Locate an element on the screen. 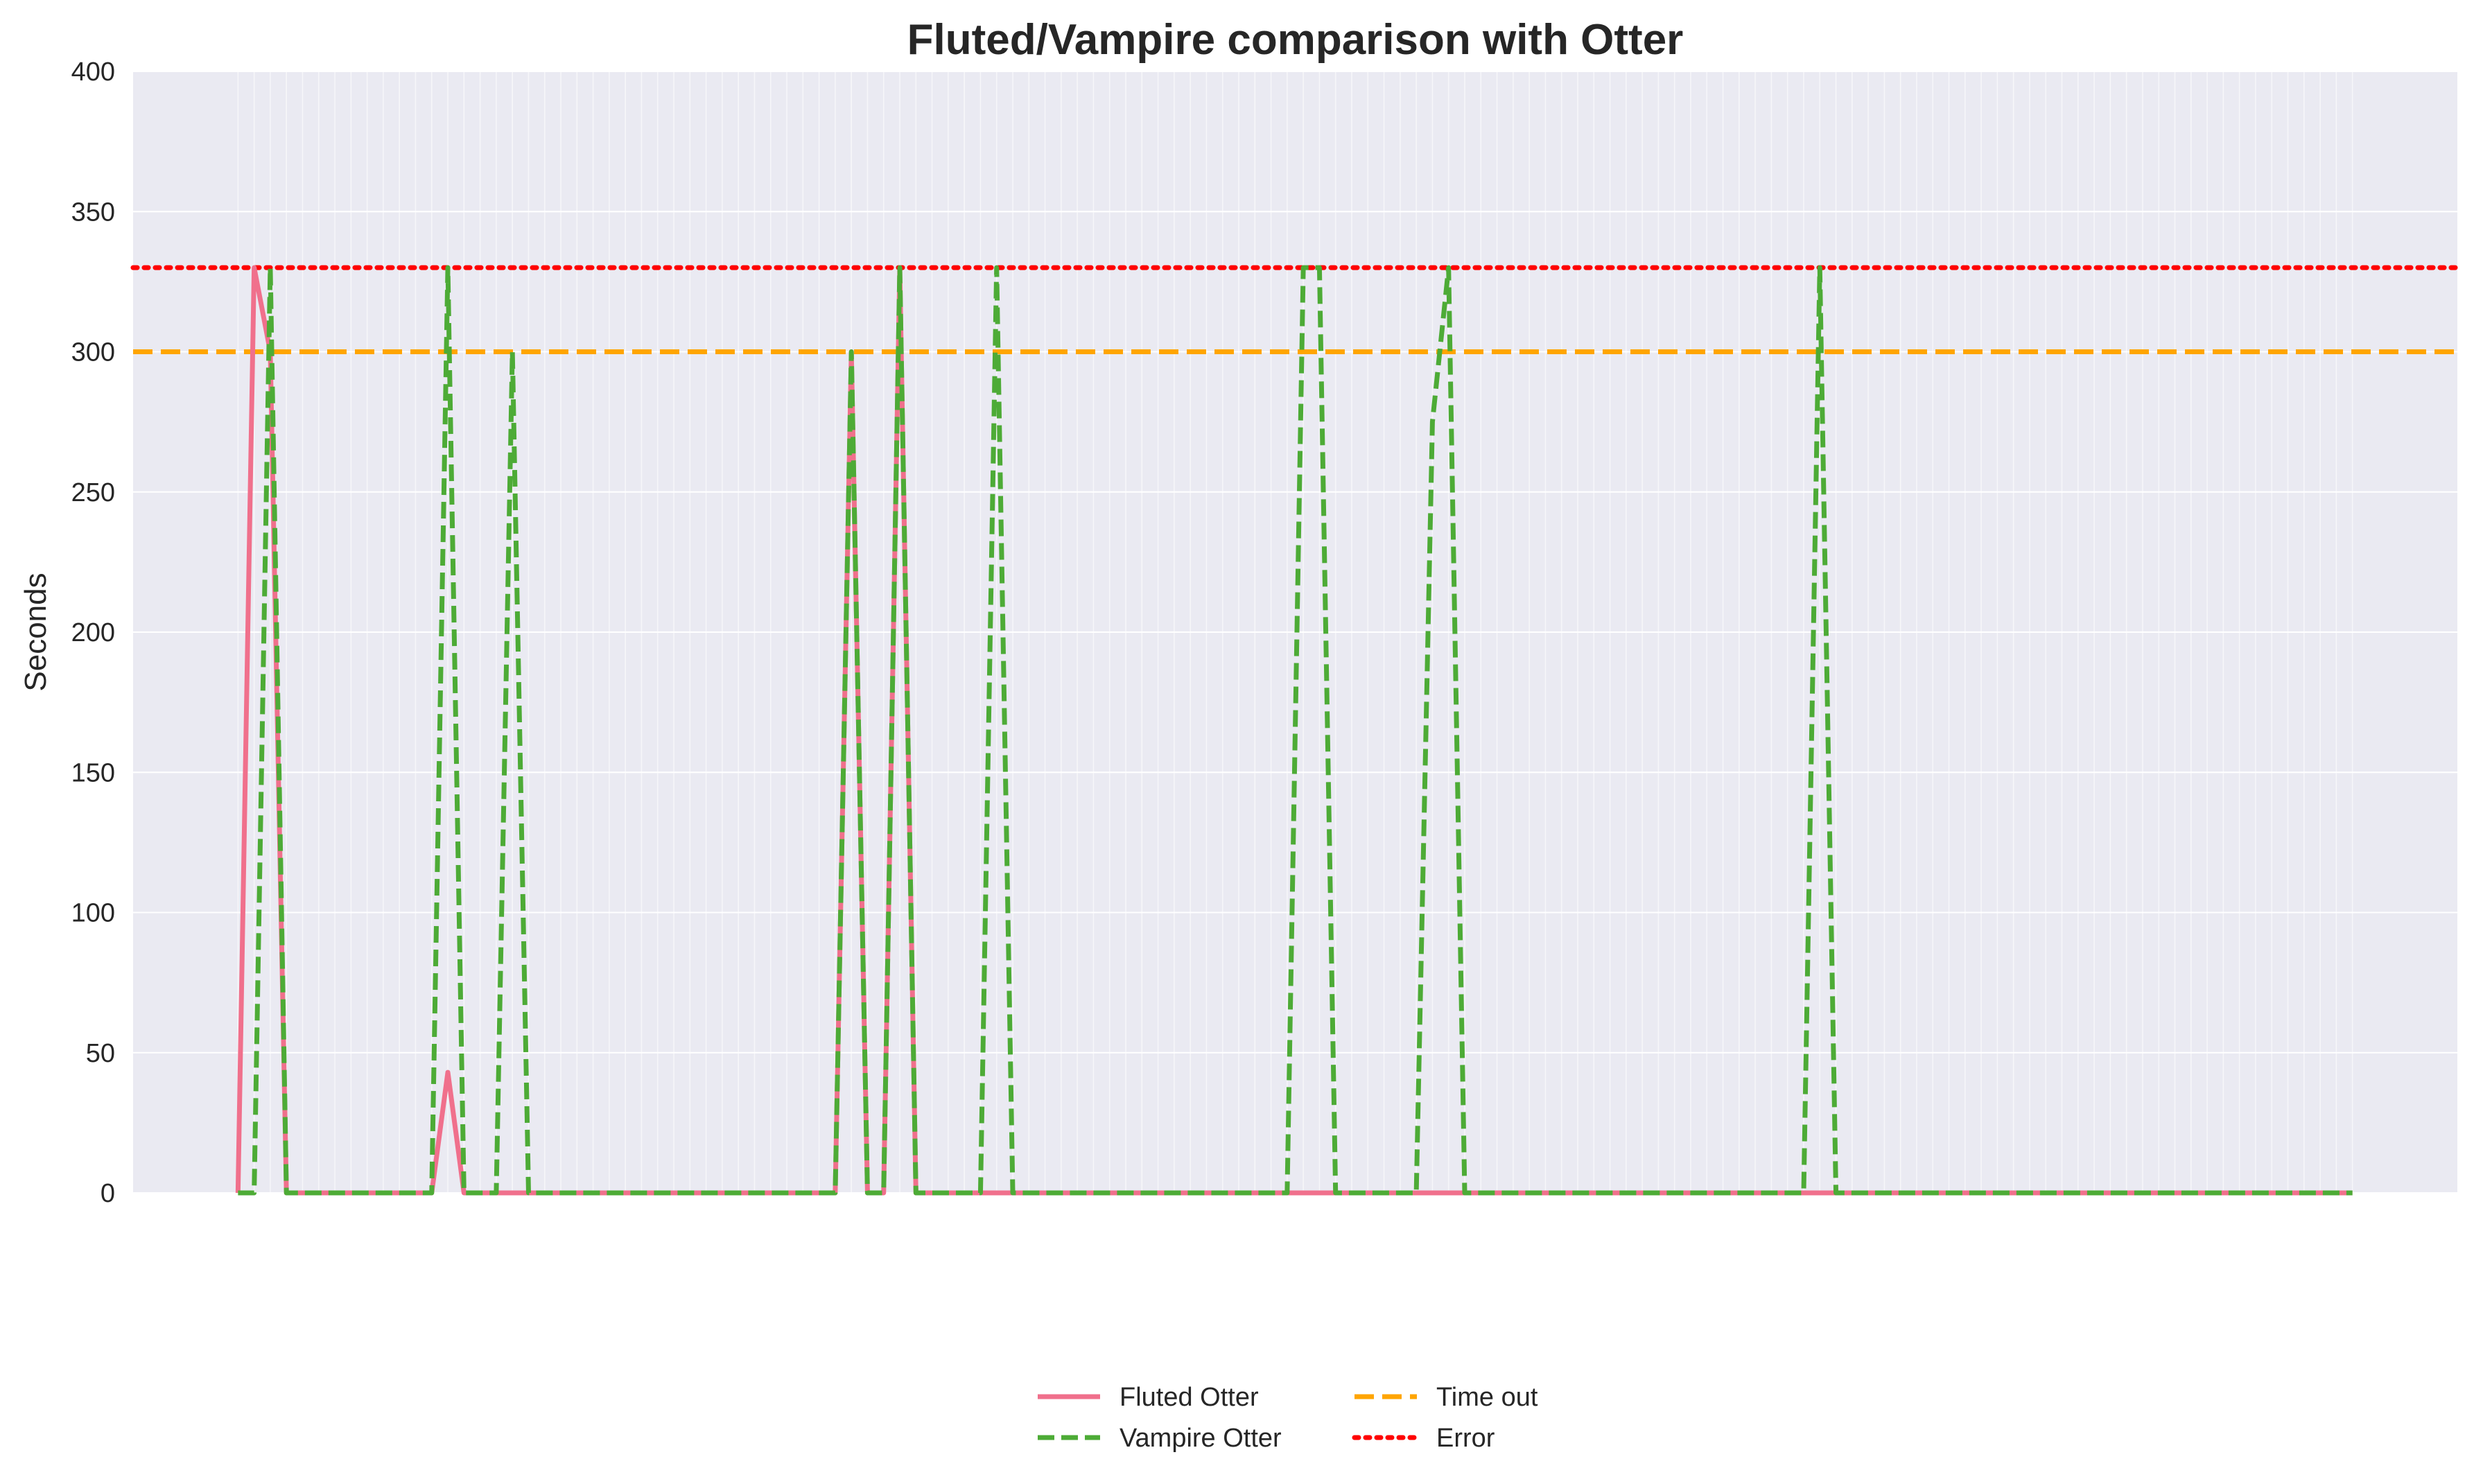 This screenshot has height=1484, width=2474. y-tick-label: 300 is located at coordinates (93, 352).